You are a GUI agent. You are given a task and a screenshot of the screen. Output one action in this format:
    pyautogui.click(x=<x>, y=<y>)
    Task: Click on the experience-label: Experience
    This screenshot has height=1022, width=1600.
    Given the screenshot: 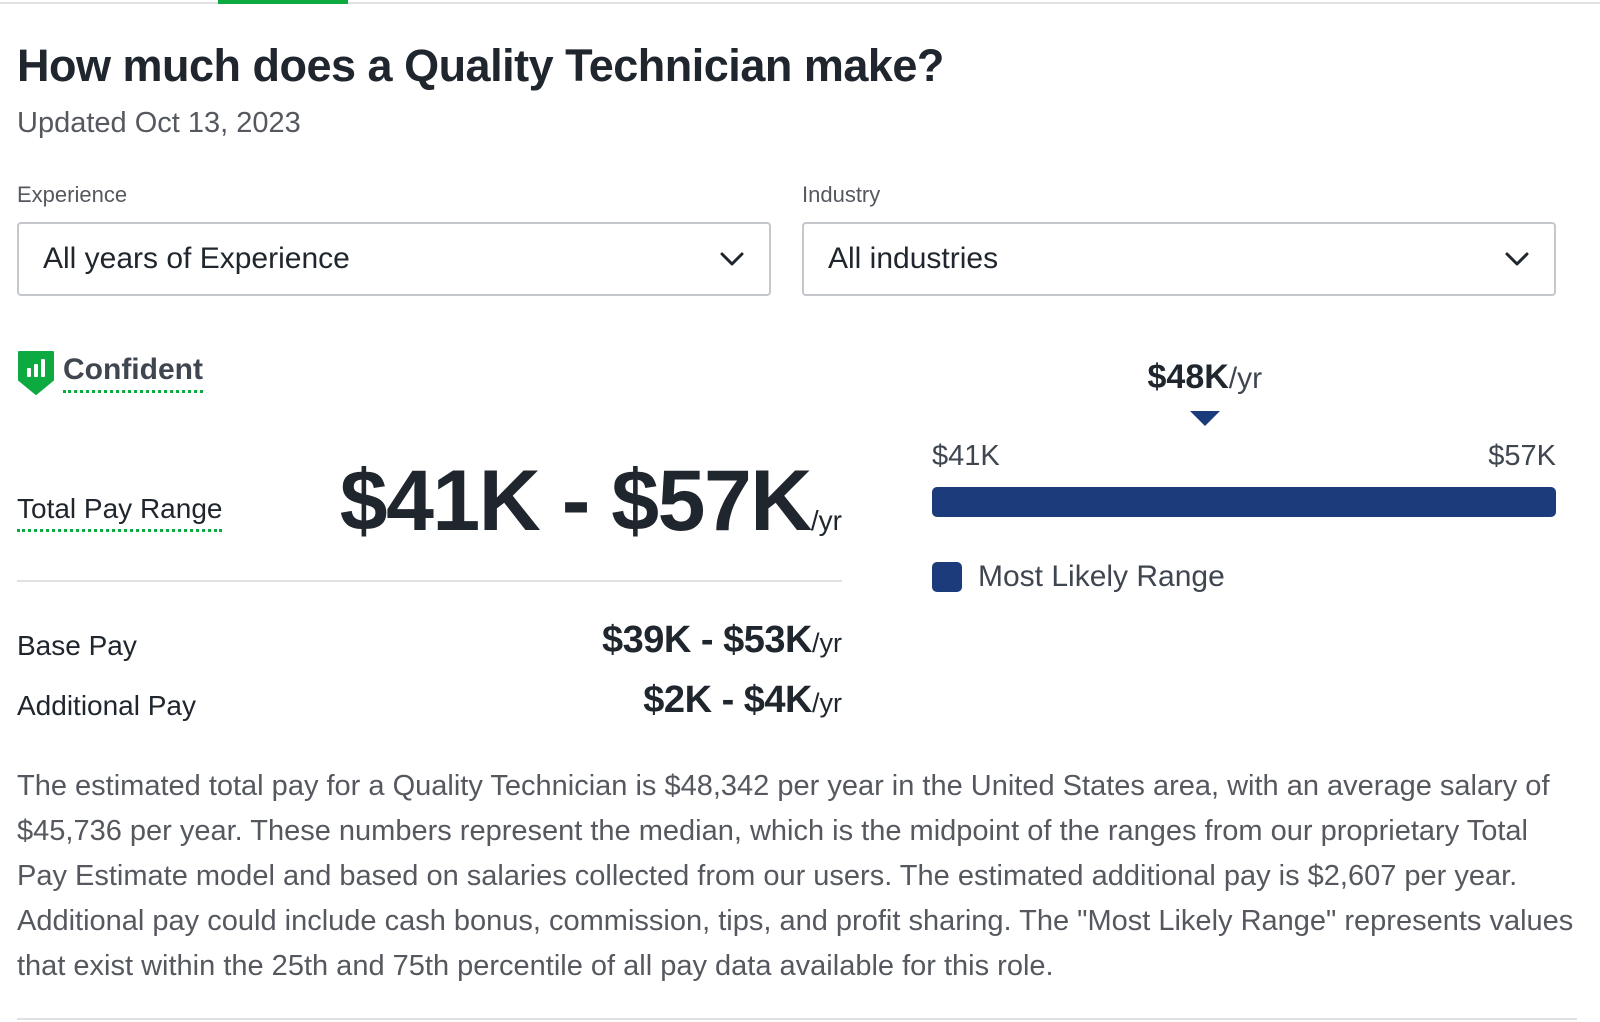 What is the action you would take?
    pyautogui.click(x=72, y=194)
    